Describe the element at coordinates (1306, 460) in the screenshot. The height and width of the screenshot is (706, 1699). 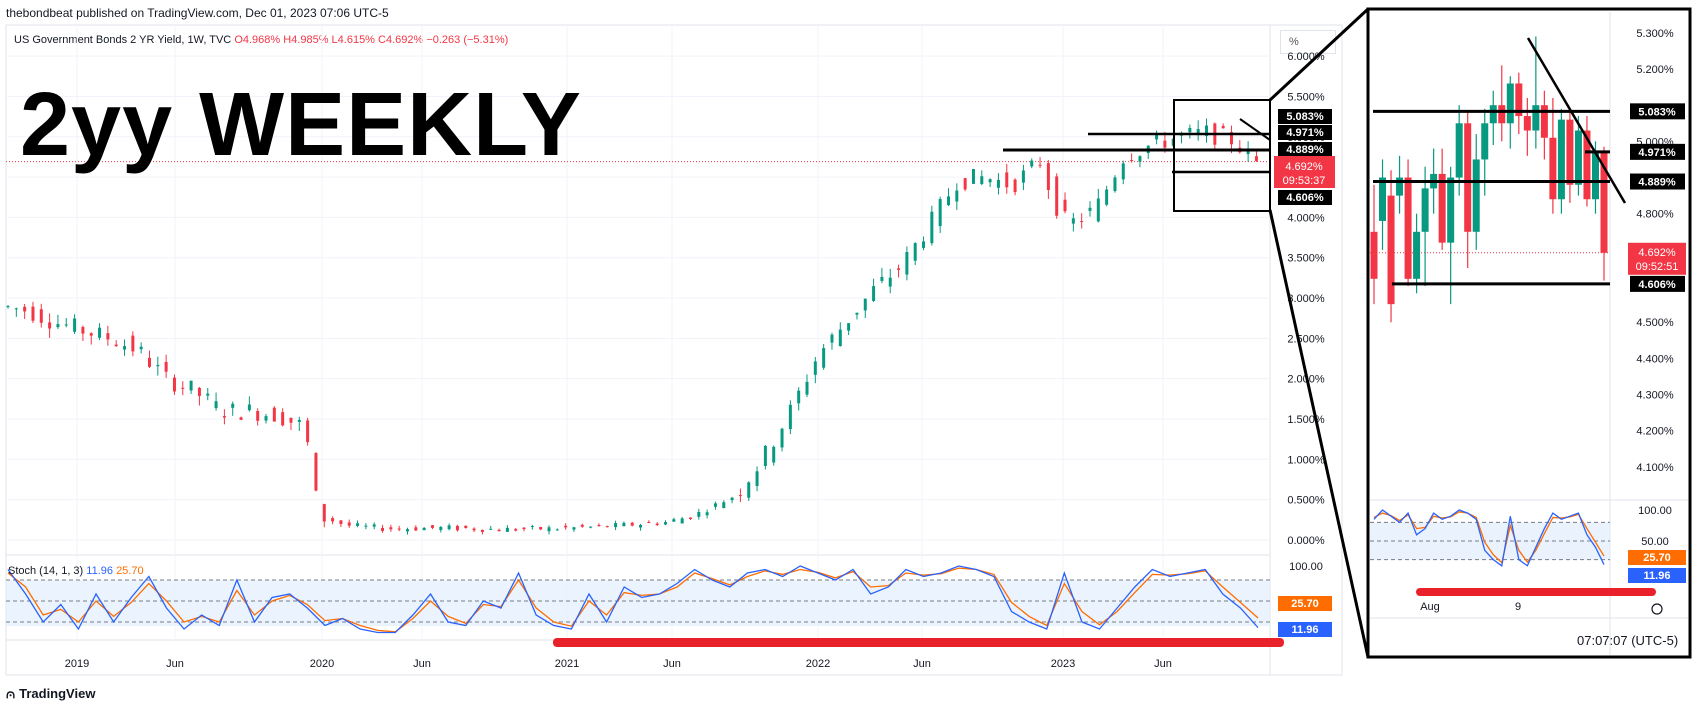
I see `price-tick-label: 1.000%` at that location.